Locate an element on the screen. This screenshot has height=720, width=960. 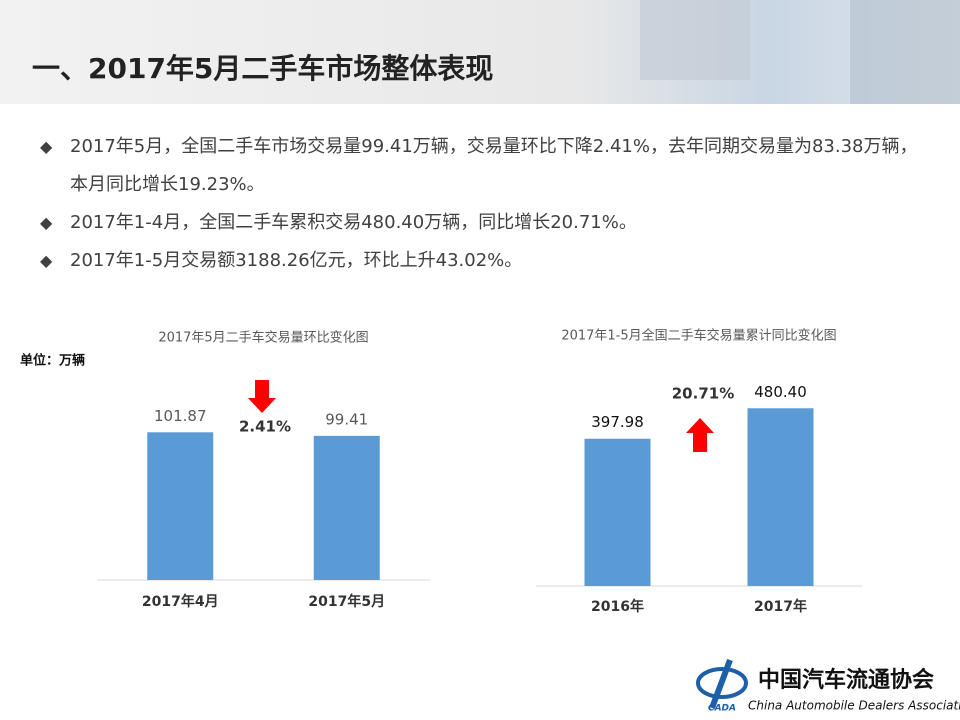
header-band is located at coordinates (480, 52).